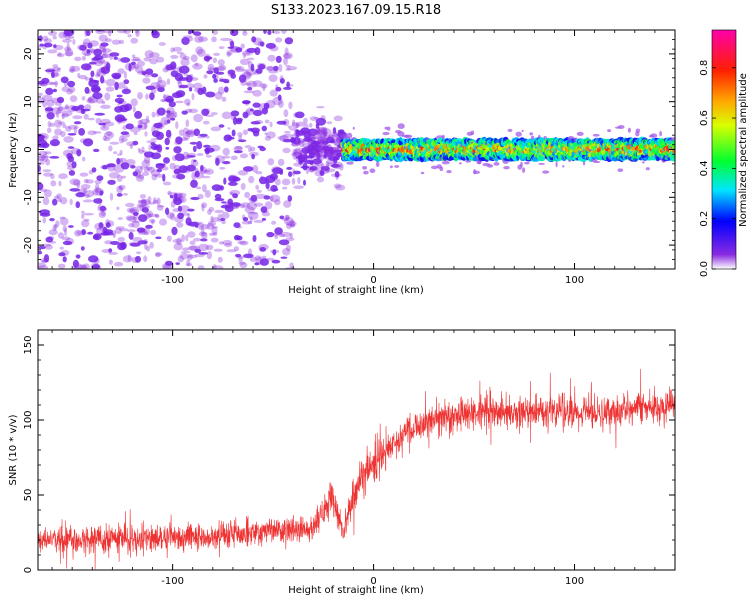  Describe the element at coordinates (28, 344) in the screenshot. I see `y-tick-label: 150` at that location.